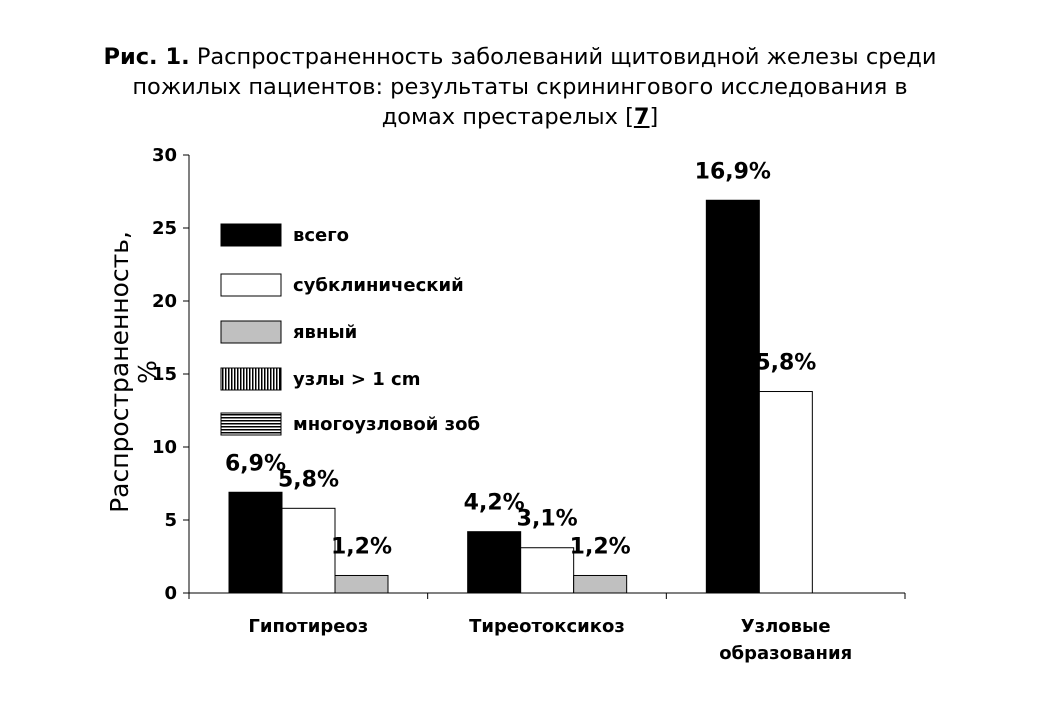 Image resolution: width=1040 pixels, height=720 pixels. I want to click on y-axis-title-line: %, so click(147, 372).